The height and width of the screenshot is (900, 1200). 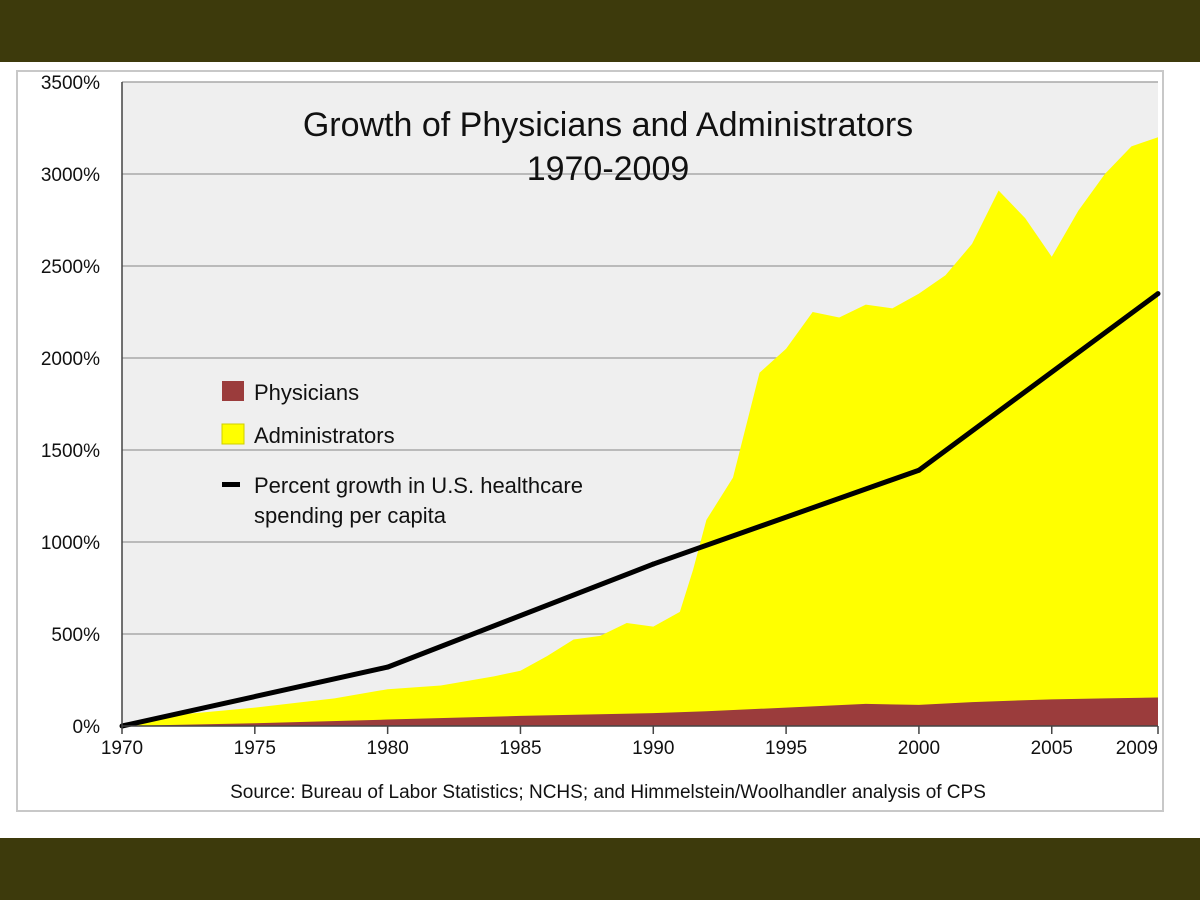 I want to click on x-tick-label: 2009, so click(x=1137, y=748).